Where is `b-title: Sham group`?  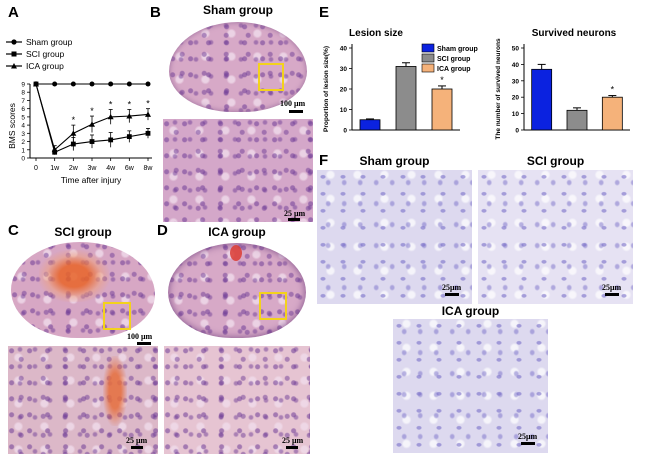
b-title: Sham group is located at coordinates (237, 10).